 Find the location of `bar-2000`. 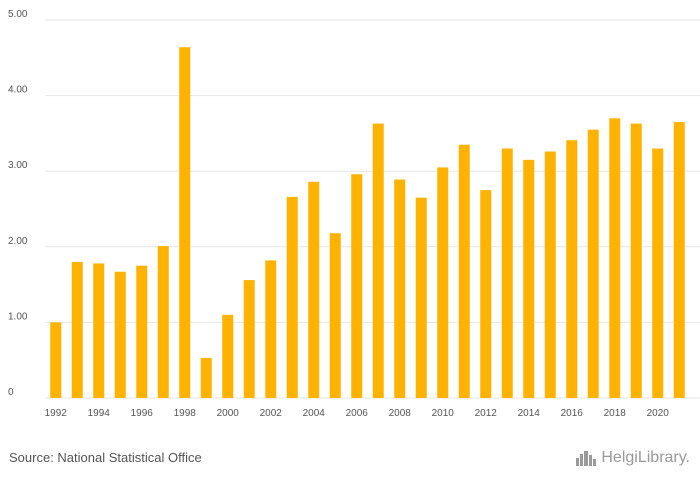

bar-2000 is located at coordinates (228, 356).